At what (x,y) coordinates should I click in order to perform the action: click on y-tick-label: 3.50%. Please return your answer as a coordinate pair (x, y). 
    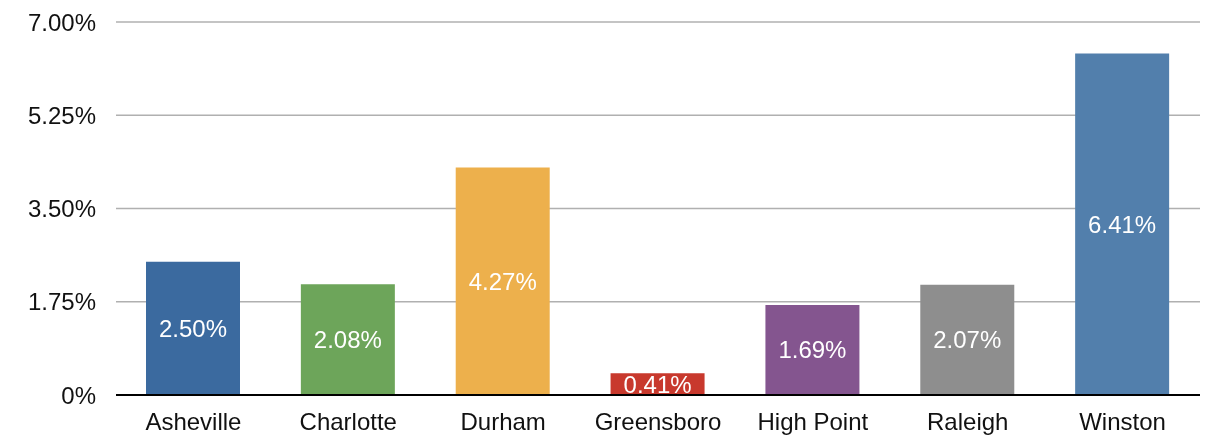
    Looking at the image, I should click on (61, 209).